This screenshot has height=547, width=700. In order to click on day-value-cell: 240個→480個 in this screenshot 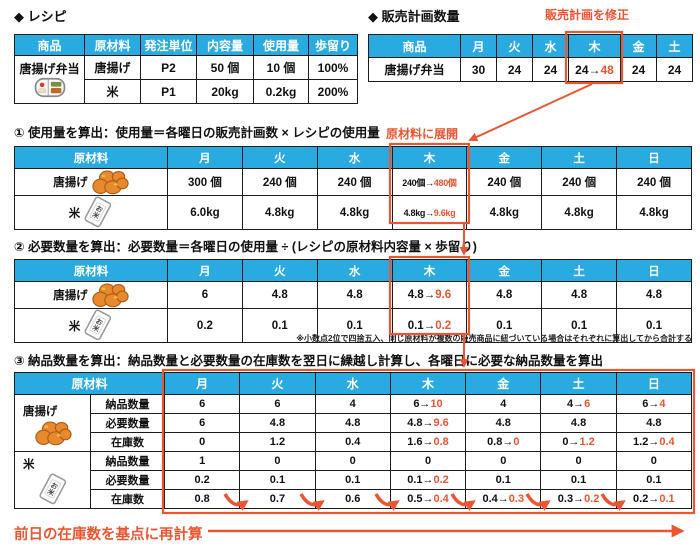, I will do `click(429, 182)`.